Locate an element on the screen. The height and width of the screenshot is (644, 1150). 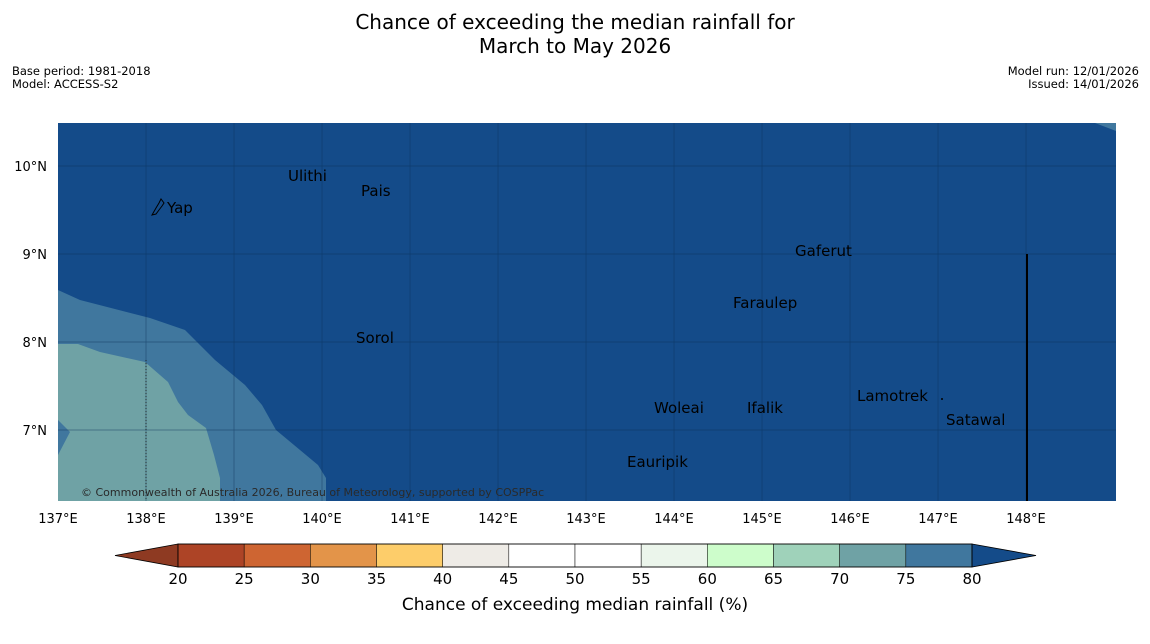
colorbar-tick-label: 75 is located at coordinates (905, 579).